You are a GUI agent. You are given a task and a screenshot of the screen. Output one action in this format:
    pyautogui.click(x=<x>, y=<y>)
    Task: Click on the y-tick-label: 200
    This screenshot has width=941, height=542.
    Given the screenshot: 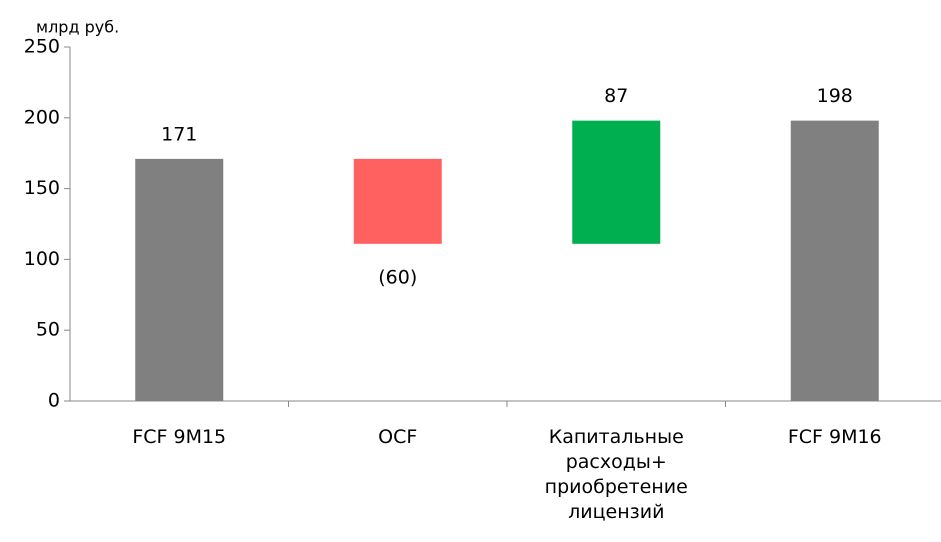 What is the action you would take?
    pyautogui.click(x=42, y=117)
    